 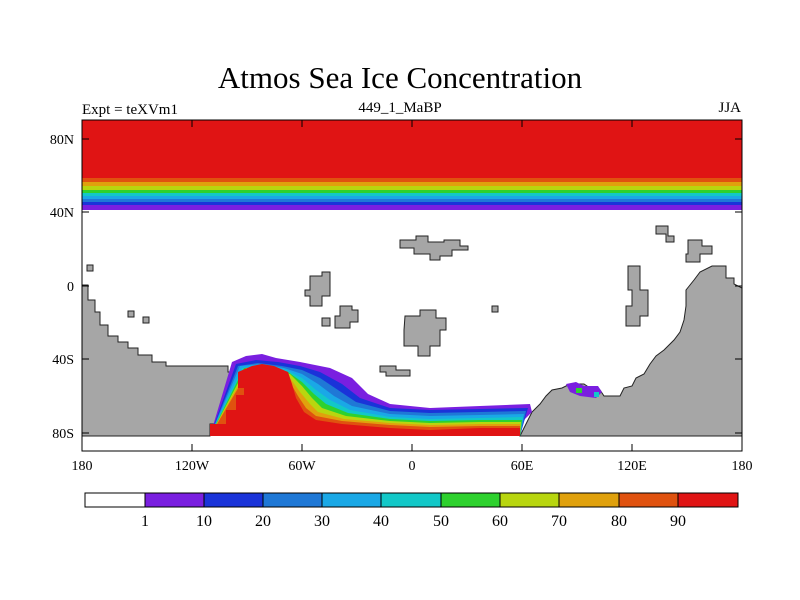 I want to click on colorbar-label: 50, so click(x=441, y=521).